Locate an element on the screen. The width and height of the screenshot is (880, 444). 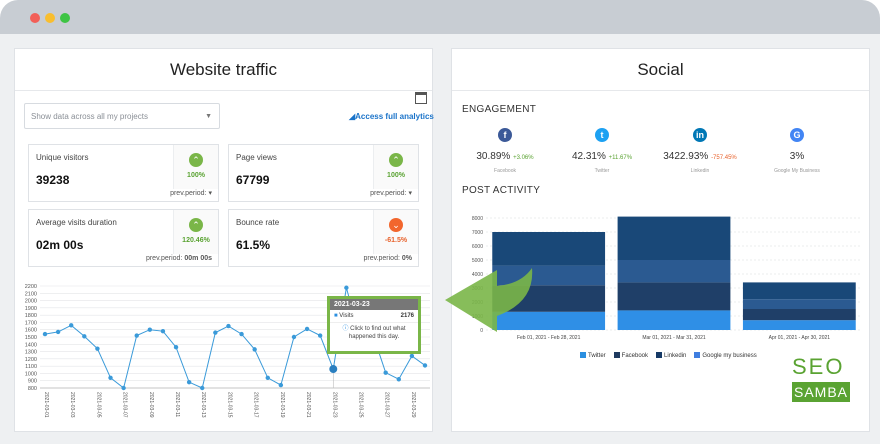
metric-change: -61.5% is located at coordinates (396, 240).